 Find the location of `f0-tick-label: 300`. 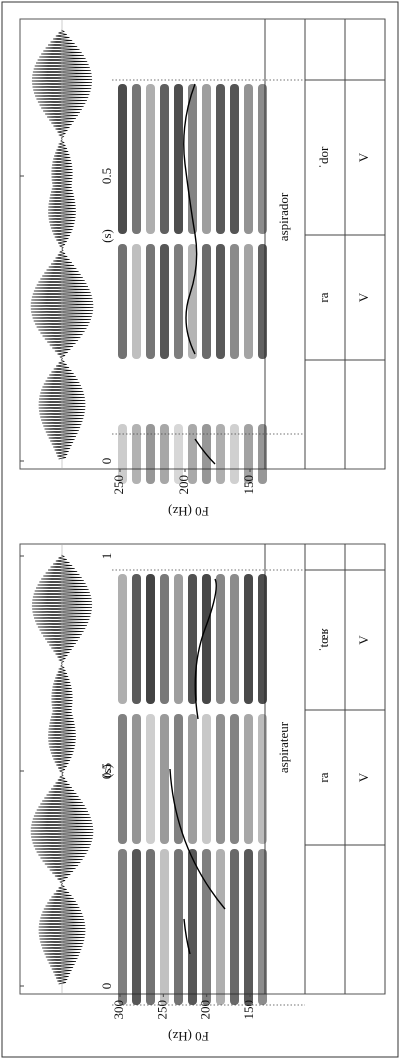

f0-tick-label: 300 is located at coordinates (118, 1010).